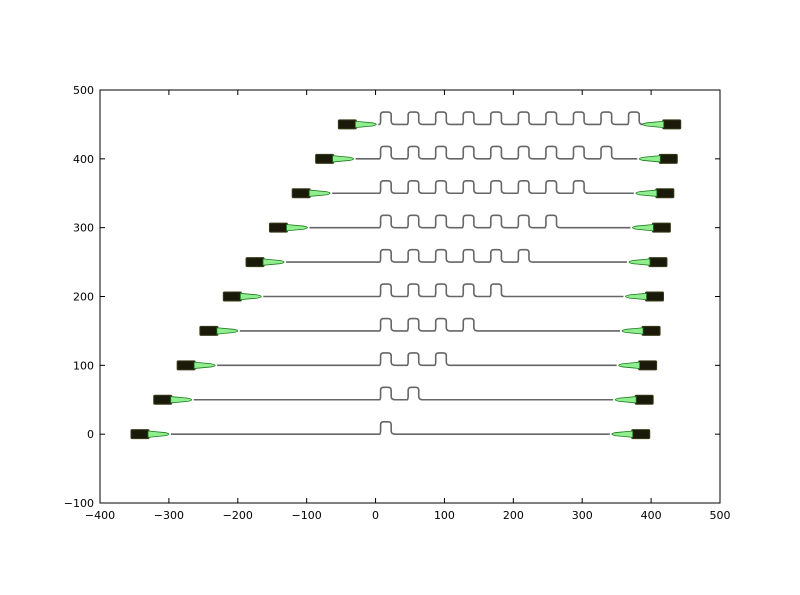 Image resolution: width=800 pixels, height=595 pixels. Describe the element at coordinates (83, 159) in the screenshot. I see `y-tick-label: 400` at that location.